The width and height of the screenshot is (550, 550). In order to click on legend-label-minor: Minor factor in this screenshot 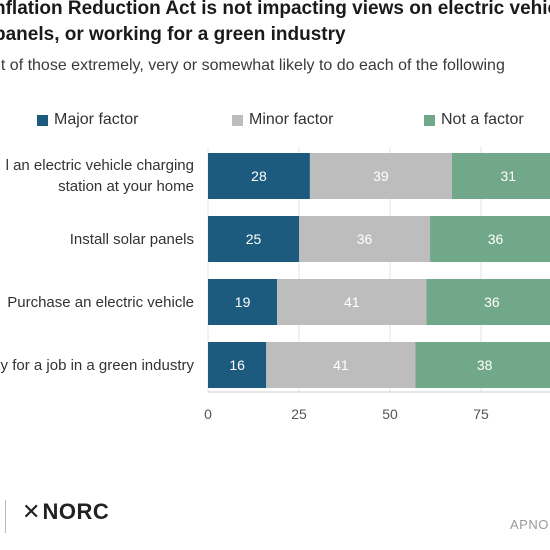, I will do `click(291, 119)`.